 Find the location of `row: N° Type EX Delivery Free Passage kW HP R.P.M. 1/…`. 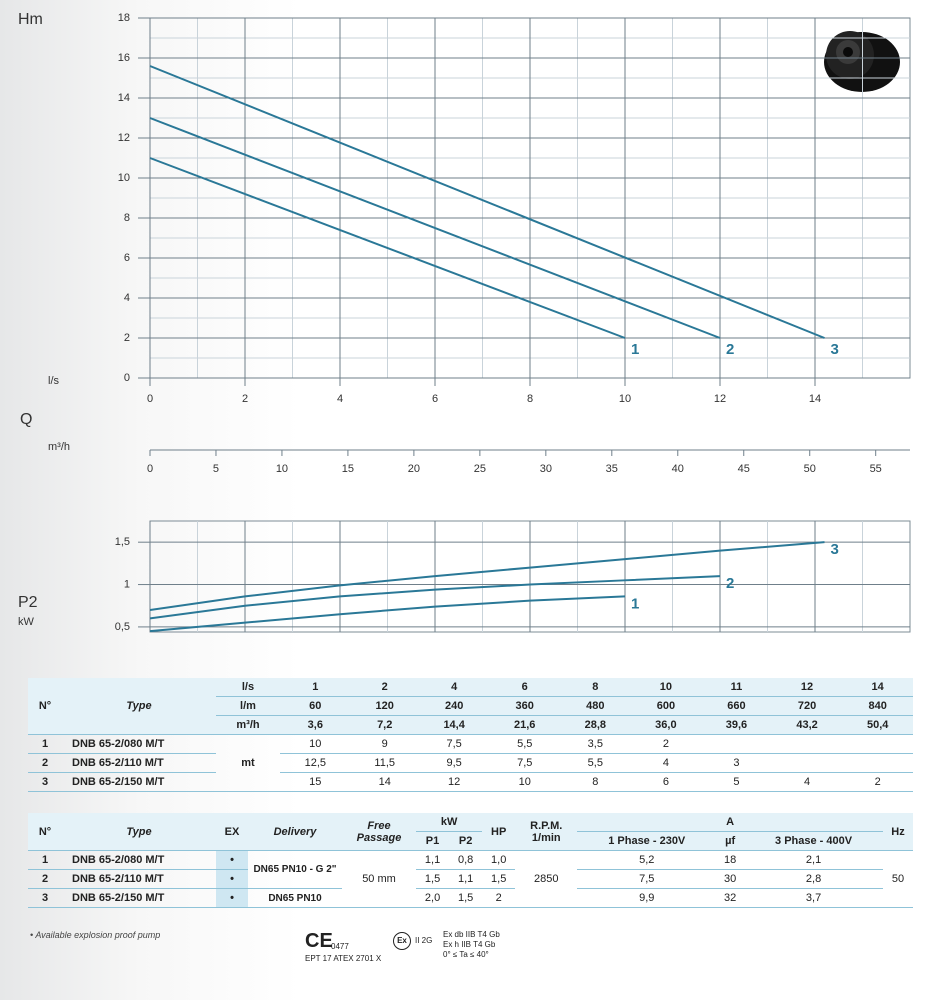

row: N° Type EX Delivery Free Passage kW HP R.P.M. 1/… is located at coordinates (470, 832).